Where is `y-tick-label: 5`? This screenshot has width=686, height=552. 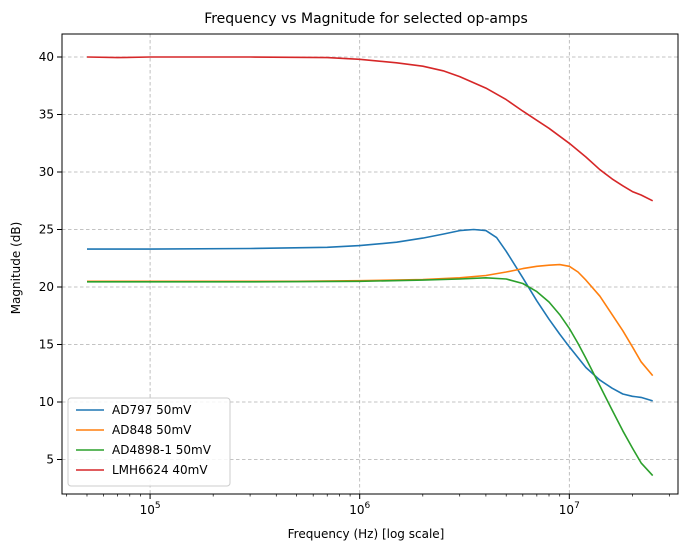 y-tick-label: 5 is located at coordinates (50, 460).